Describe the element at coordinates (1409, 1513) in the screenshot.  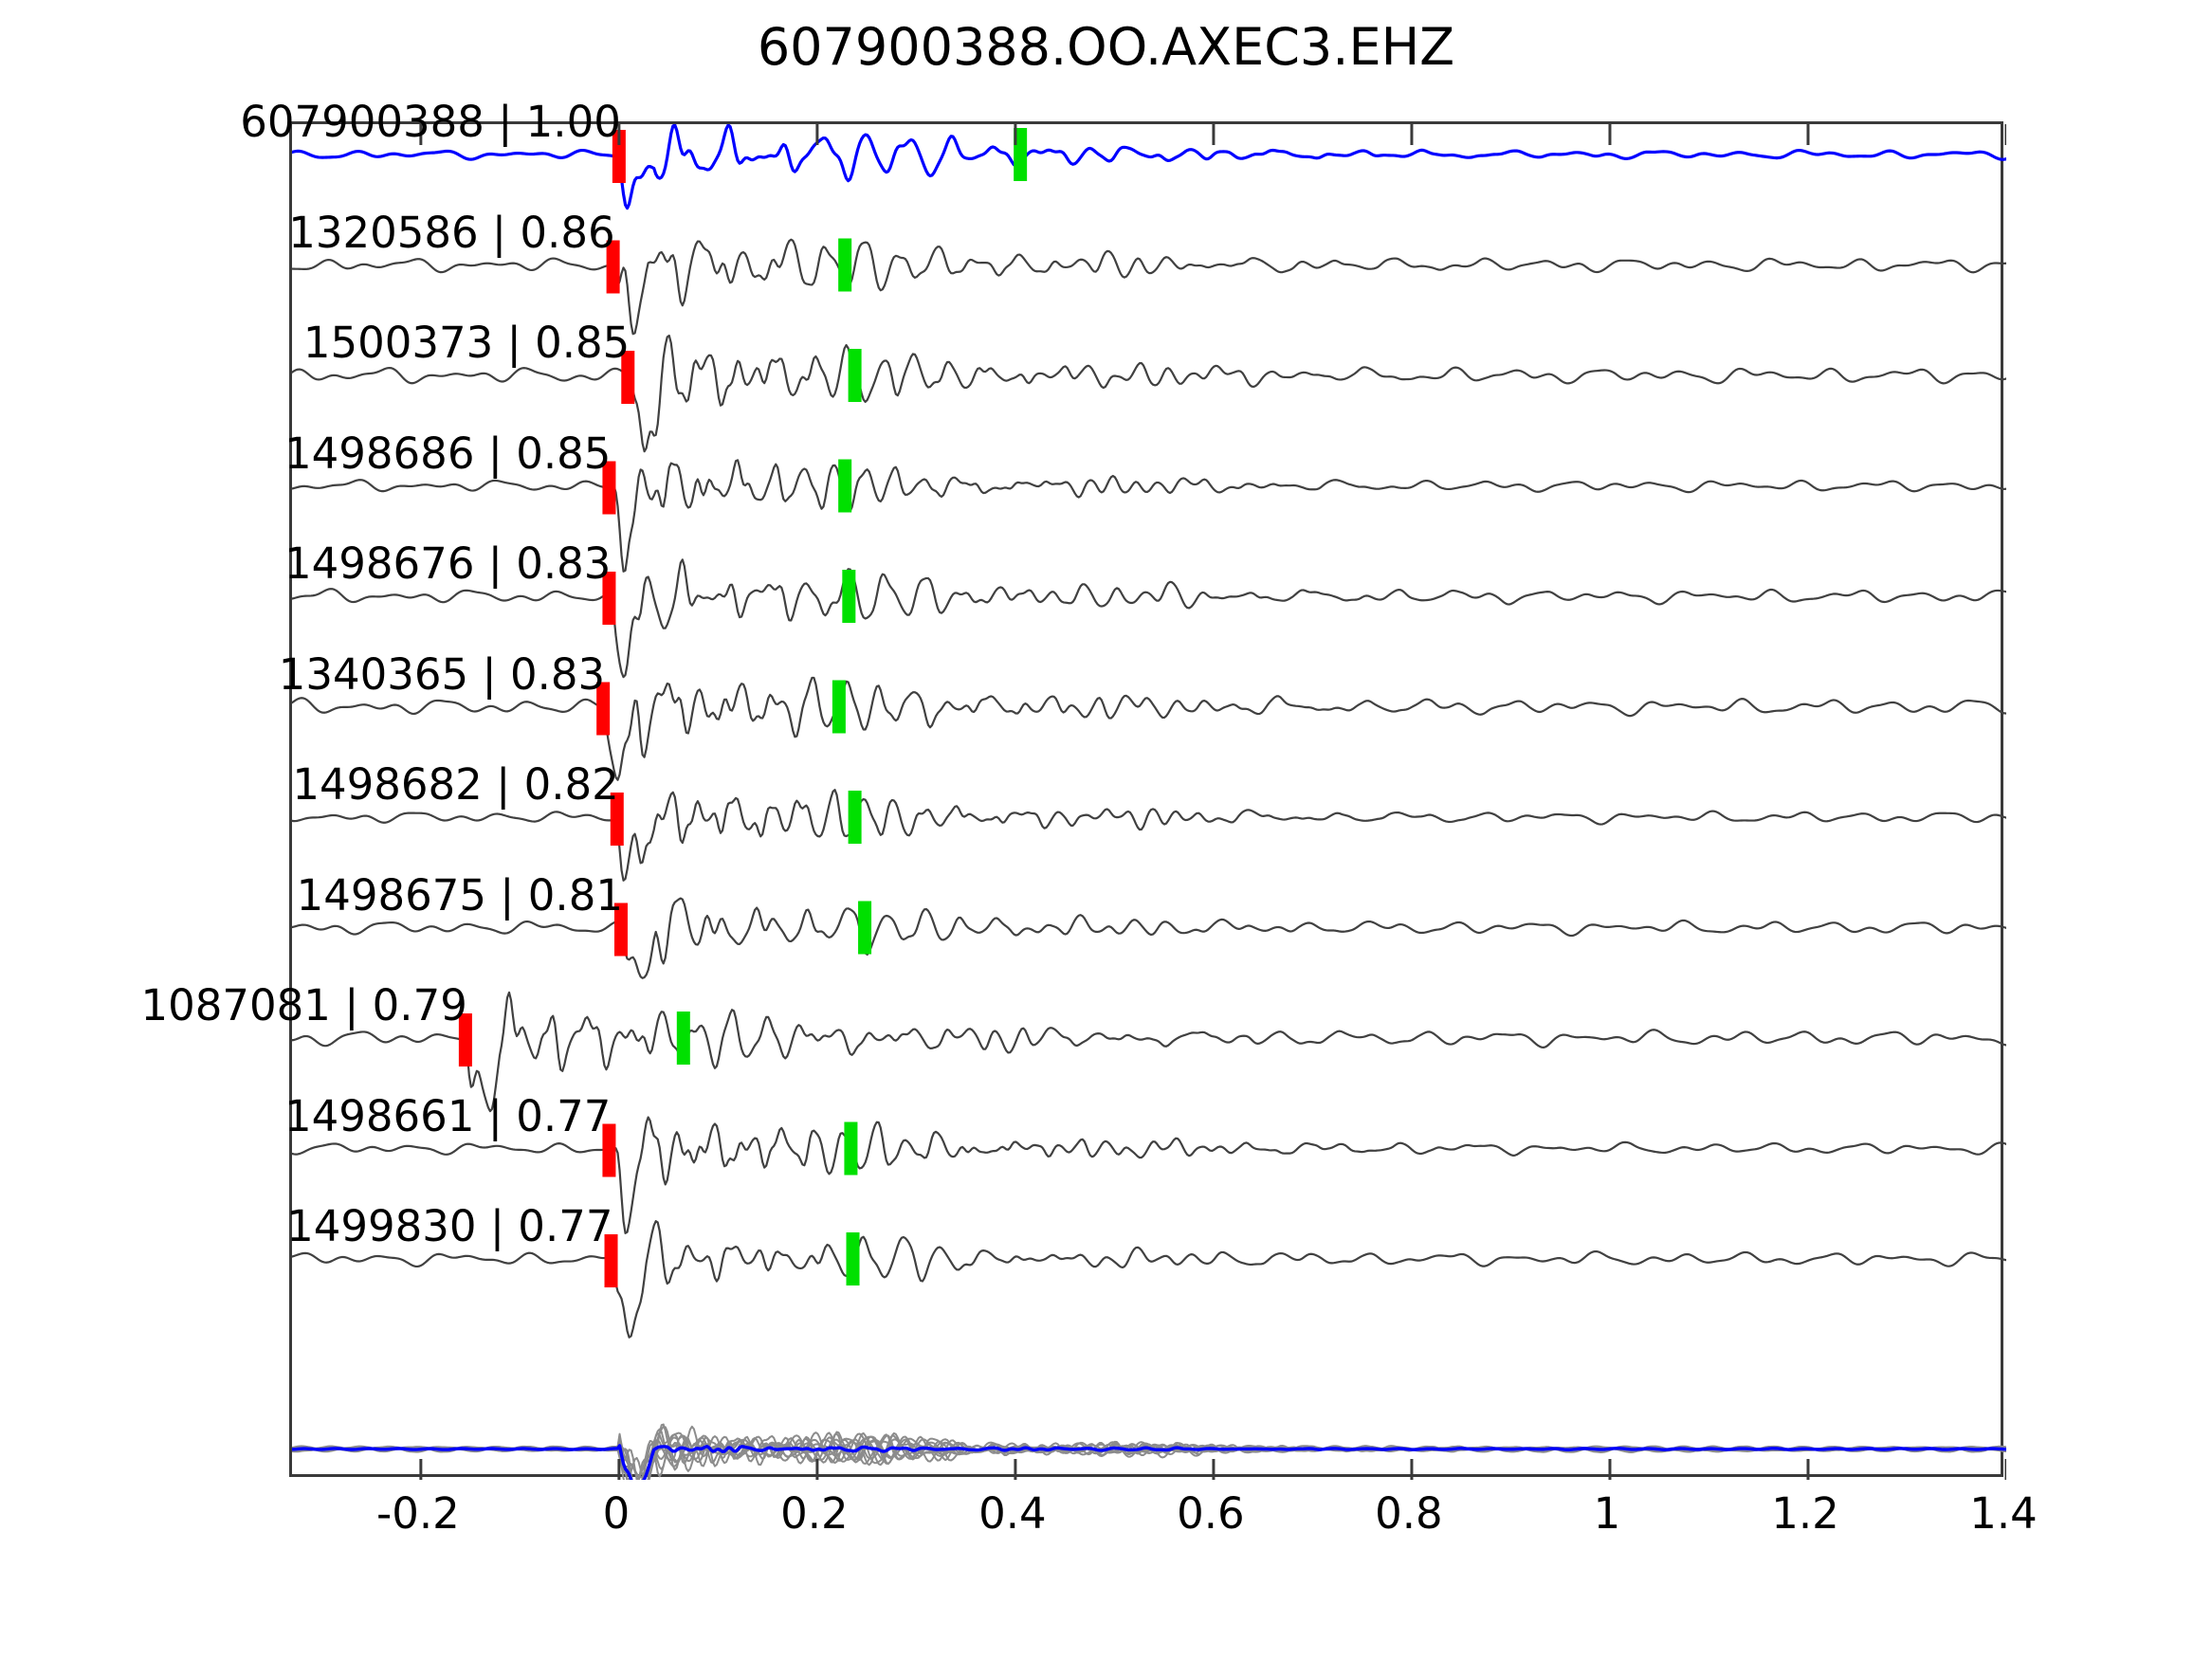
I see `x-tick-label: 0.8` at that location.